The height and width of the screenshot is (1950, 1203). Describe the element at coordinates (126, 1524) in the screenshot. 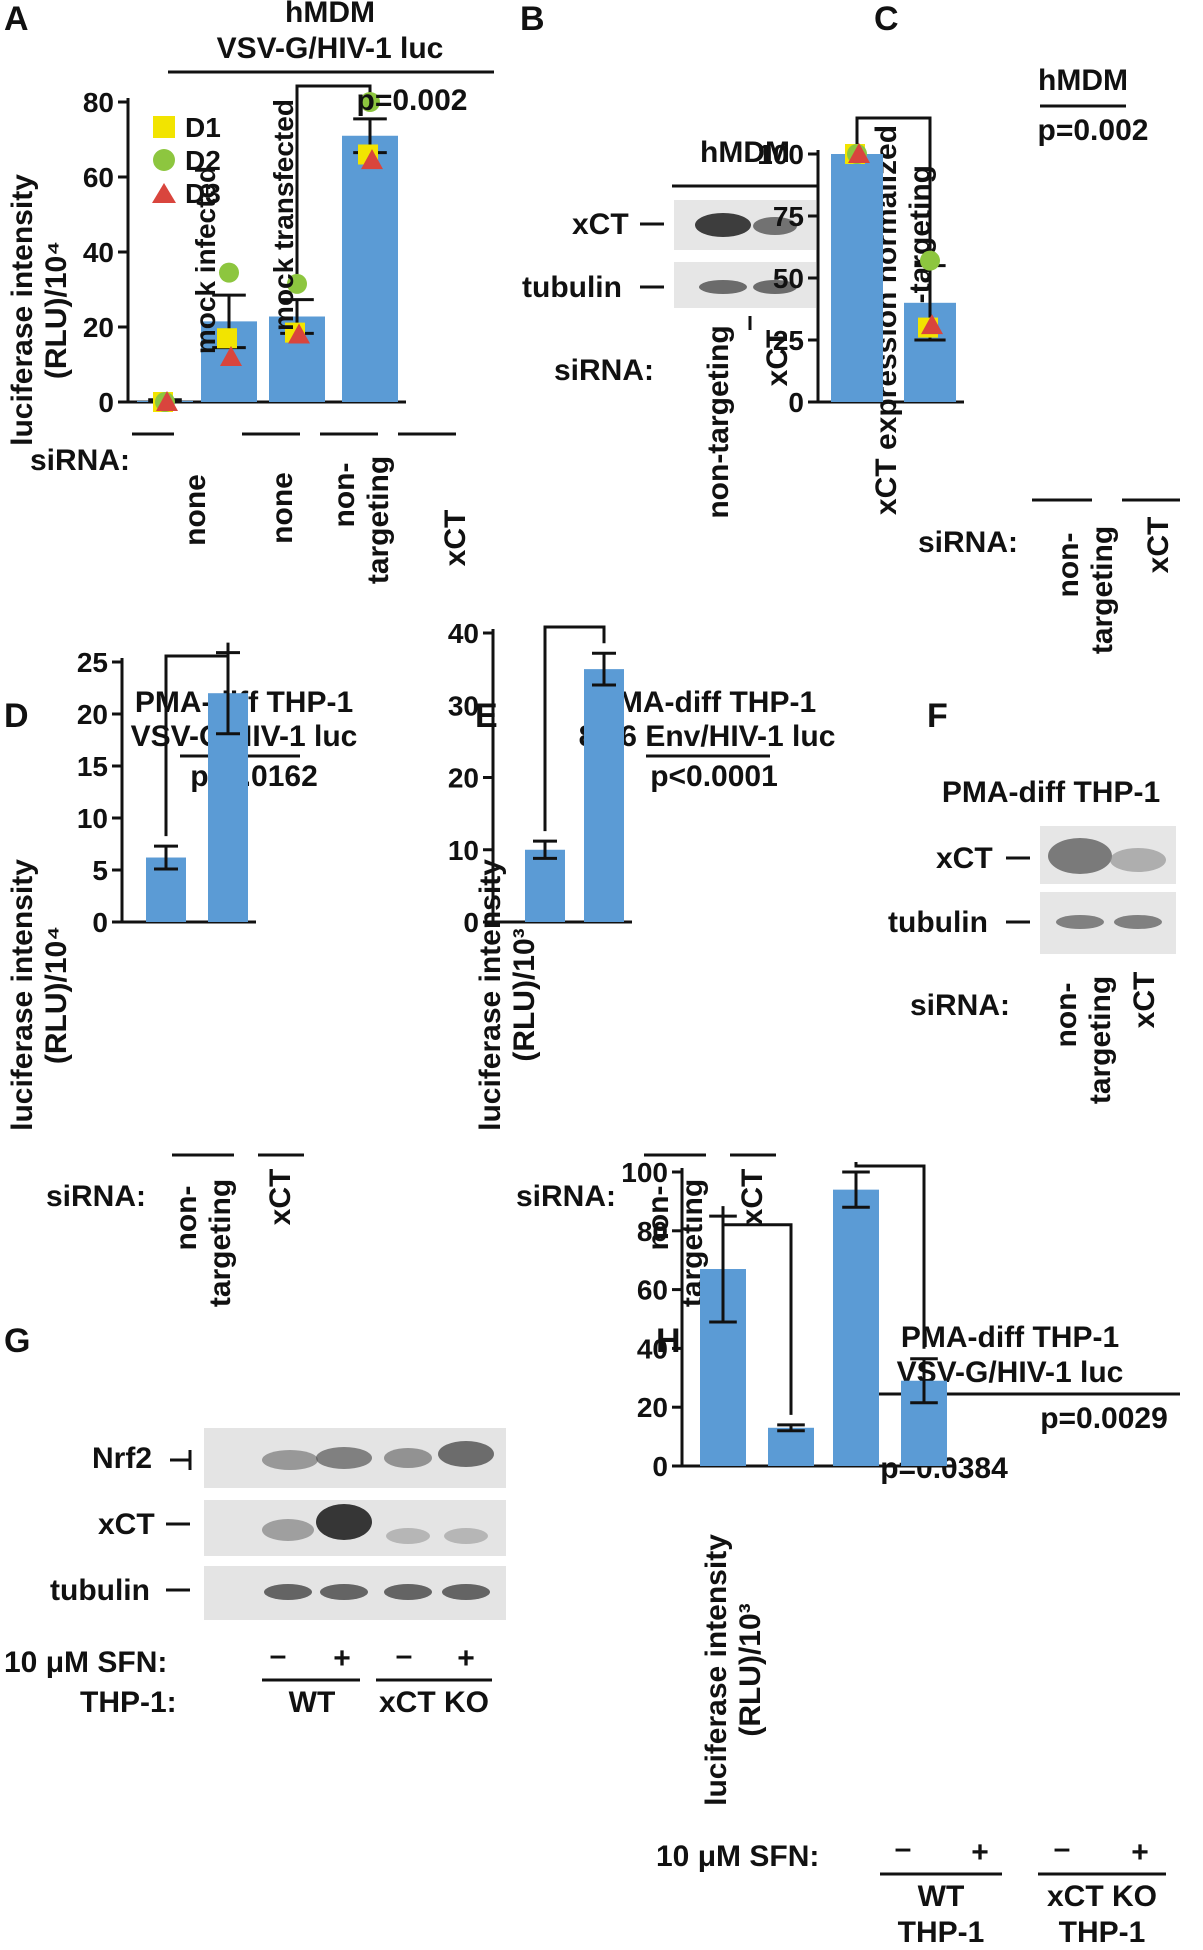

I see `panel-g-band-label-xct: xCT` at that location.